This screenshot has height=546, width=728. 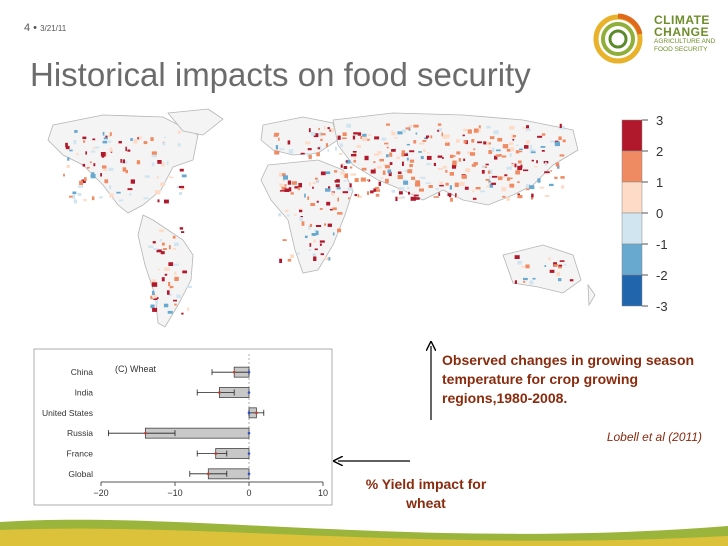 I want to click on ccafs-logo, so click(x=618, y=38).